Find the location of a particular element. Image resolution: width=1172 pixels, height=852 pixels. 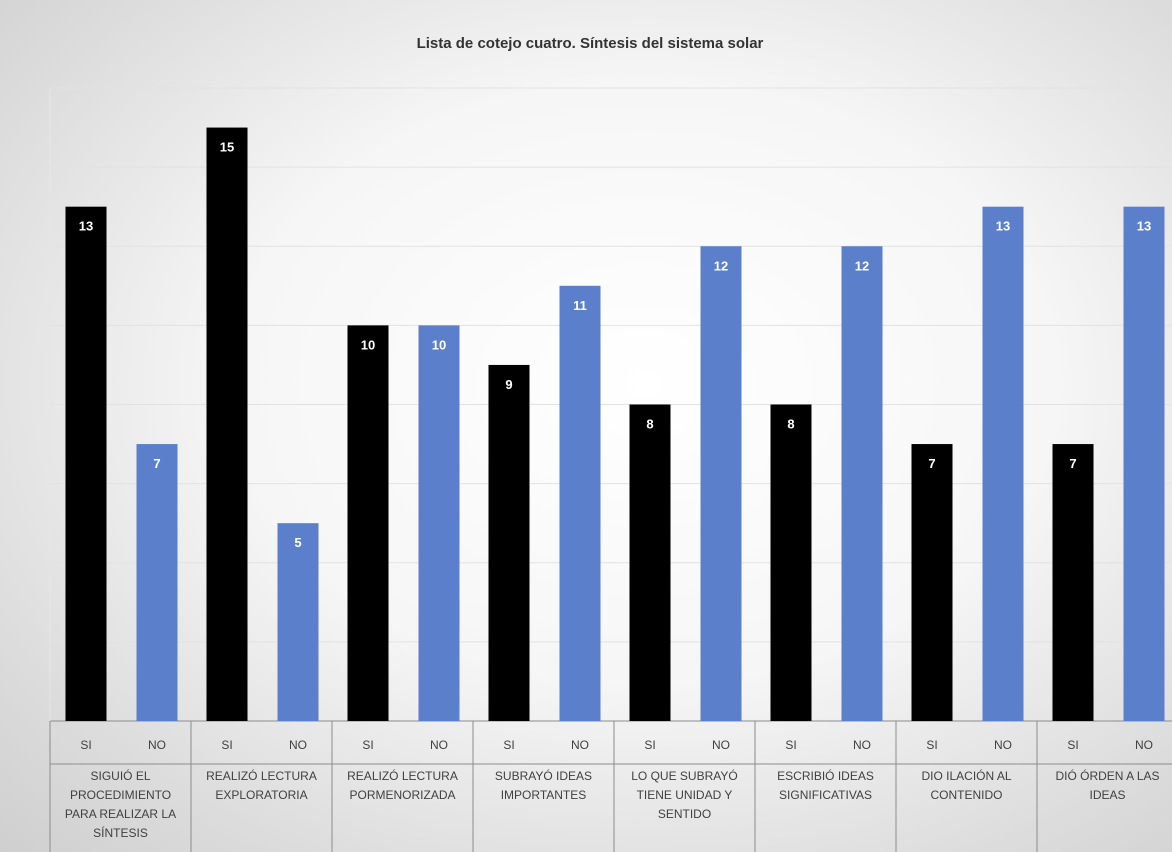

category-label: SIGNIFICATIVAS is located at coordinates (825, 795).